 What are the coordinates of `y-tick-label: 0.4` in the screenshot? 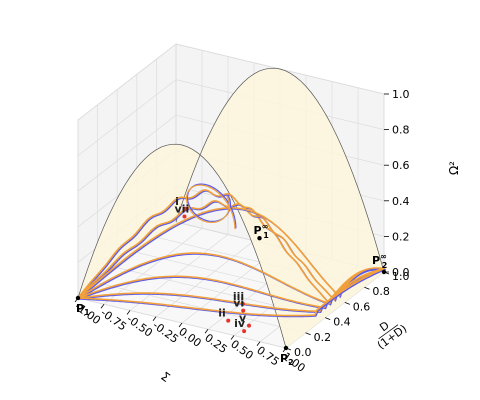 It's located at (342, 322).